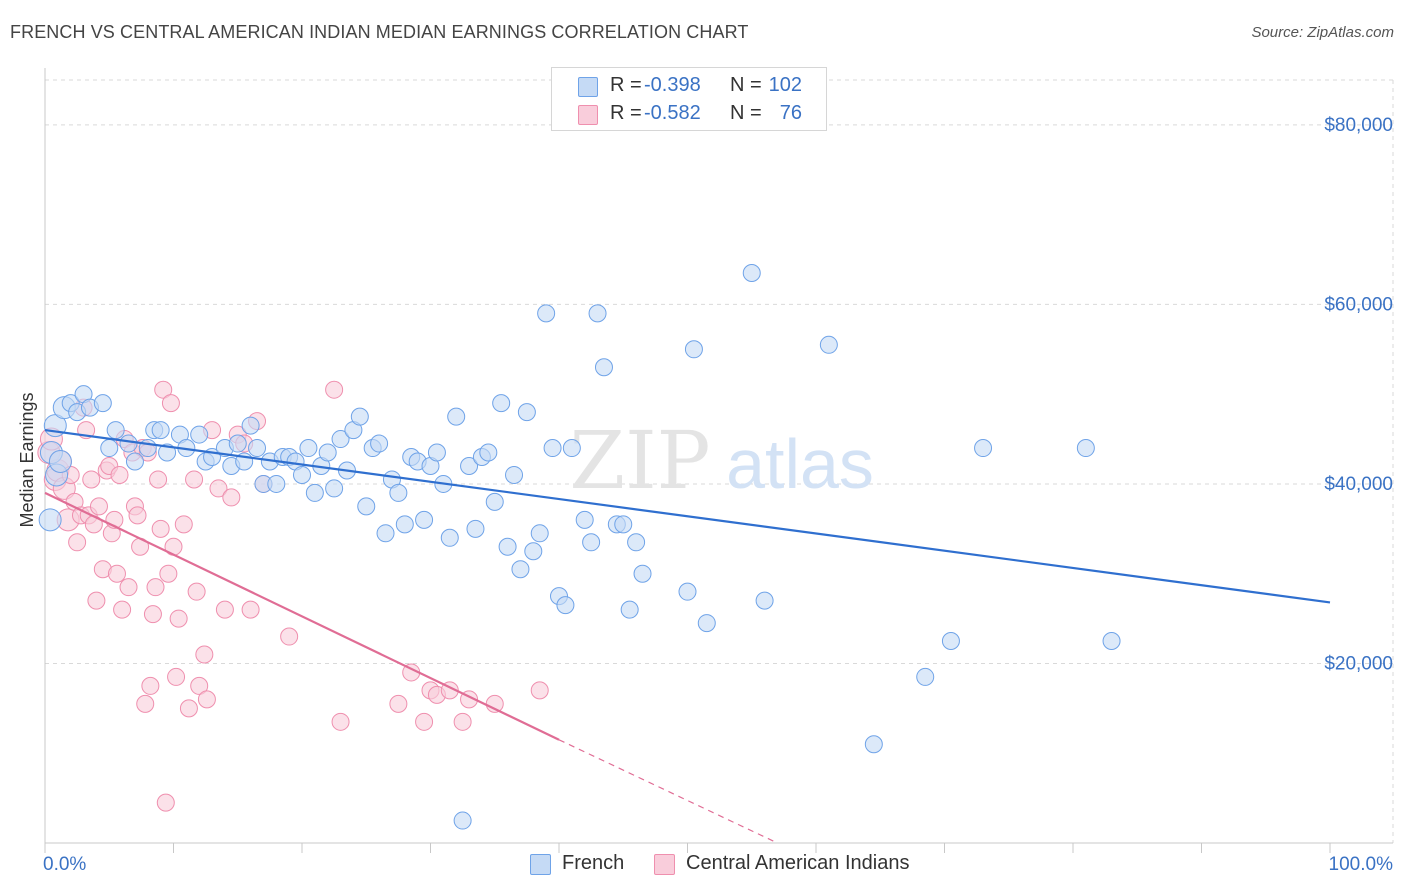  Describe the element at coordinates (689, 114) in the screenshot. I see `legend-row-cai: R = -0.582 N = 76` at that location.